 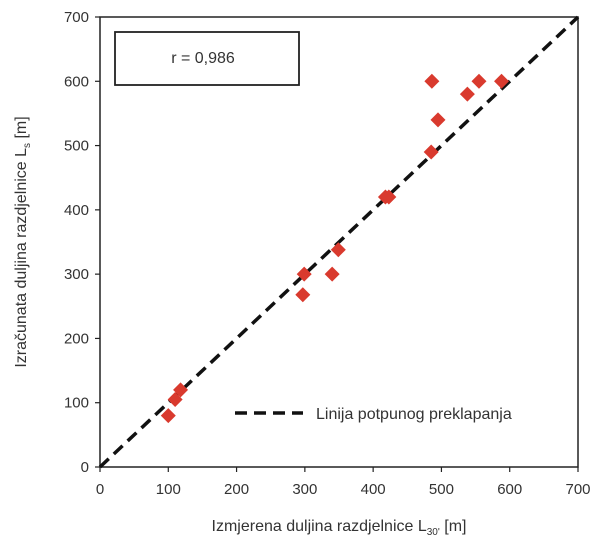 What do you see at coordinates (76, 274) in the screenshot?
I see `y-tick-label: 300` at bounding box center [76, 274].